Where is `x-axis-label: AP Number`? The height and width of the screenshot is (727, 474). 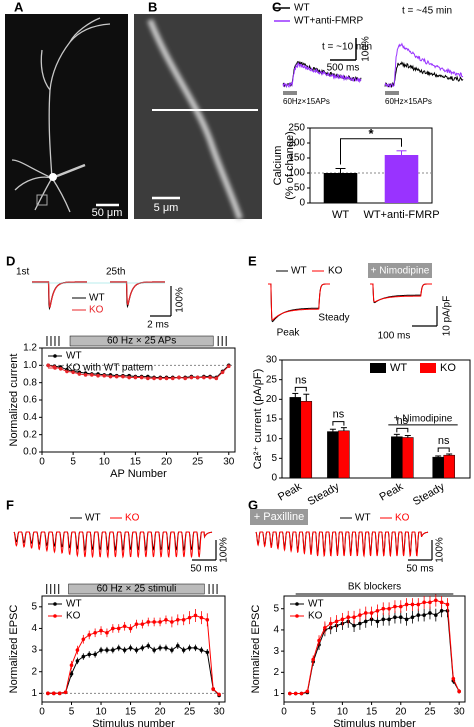
x-axis-label: AP Number is located at coordinates (138, 474).